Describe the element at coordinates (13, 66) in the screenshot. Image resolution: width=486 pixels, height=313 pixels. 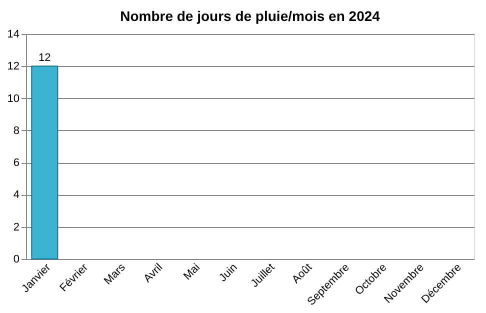
I see `y-tick-label: 12` at that location.